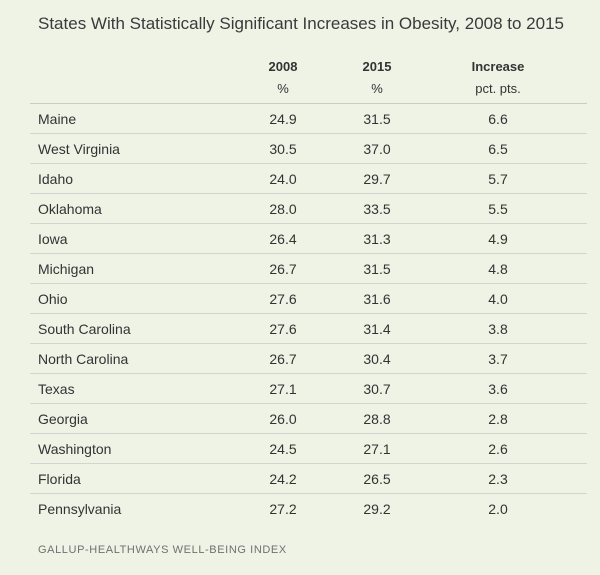 The image size is (600, 575). What do you see at coordinates (377, 149) in the screenshot?
I see `value-2015-cell: 37.0` at bounding box center [377, 149].